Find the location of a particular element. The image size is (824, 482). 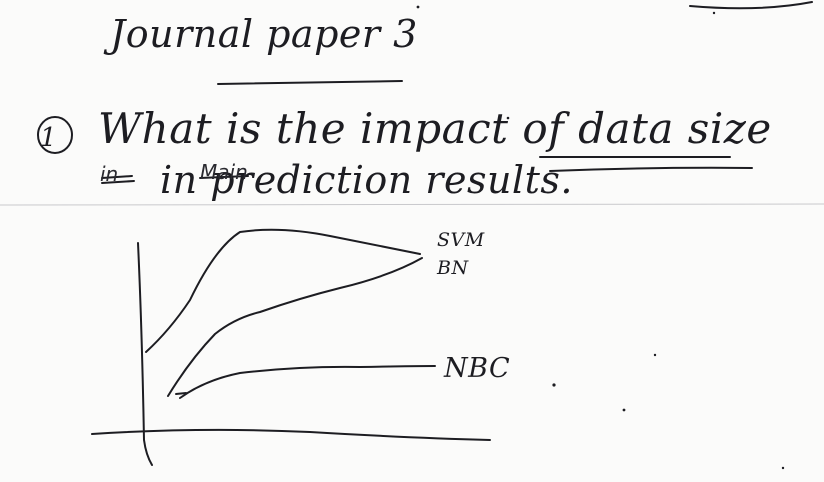

question-line-2: in prediction results. is located at coordinates (366, 180).